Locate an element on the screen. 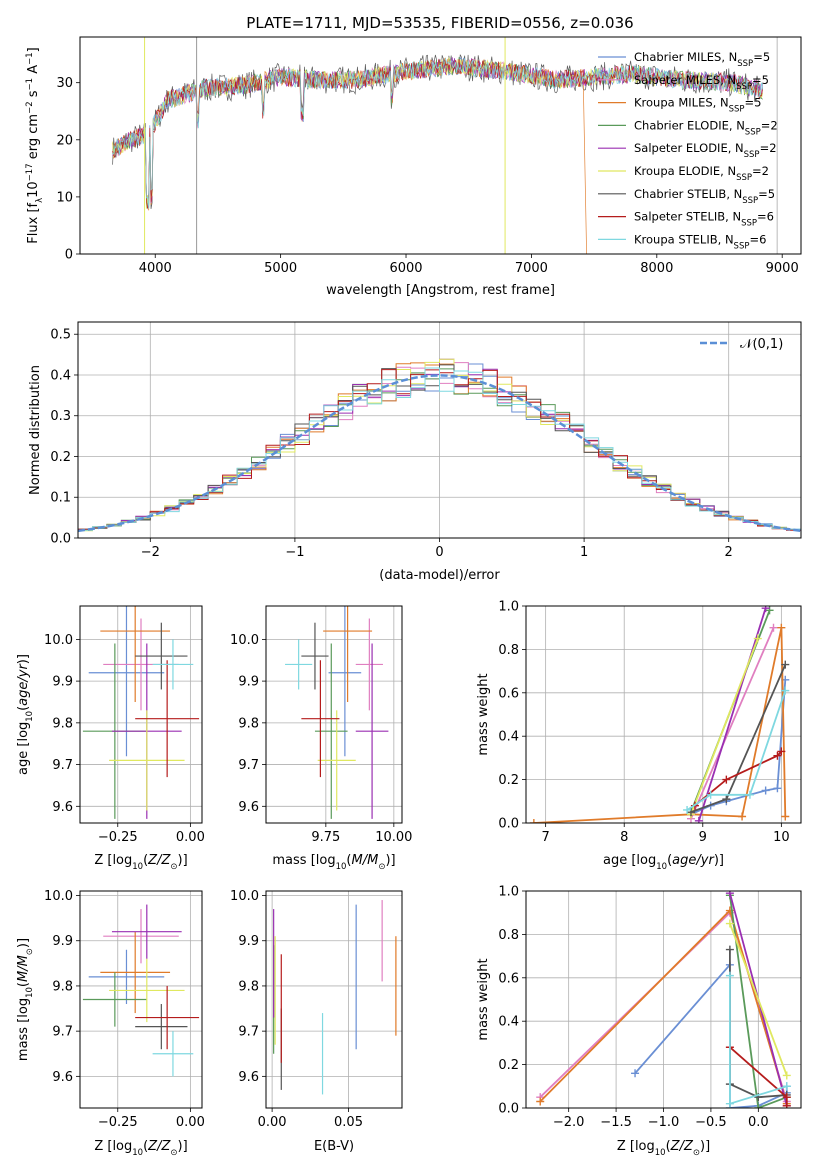  x-tick-label: 2 is located at coordinates (729, 552).